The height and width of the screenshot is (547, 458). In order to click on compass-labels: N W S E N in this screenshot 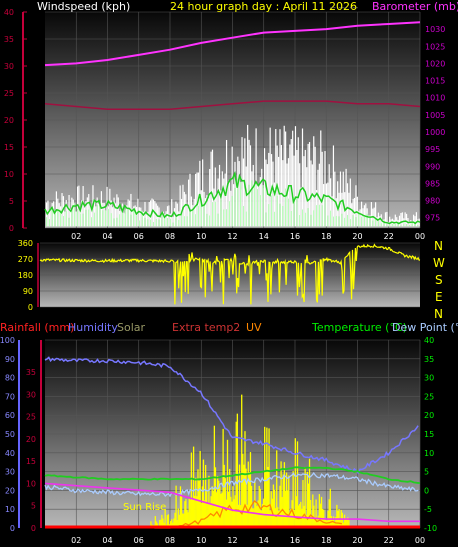, I will do `click(439, 280)`.